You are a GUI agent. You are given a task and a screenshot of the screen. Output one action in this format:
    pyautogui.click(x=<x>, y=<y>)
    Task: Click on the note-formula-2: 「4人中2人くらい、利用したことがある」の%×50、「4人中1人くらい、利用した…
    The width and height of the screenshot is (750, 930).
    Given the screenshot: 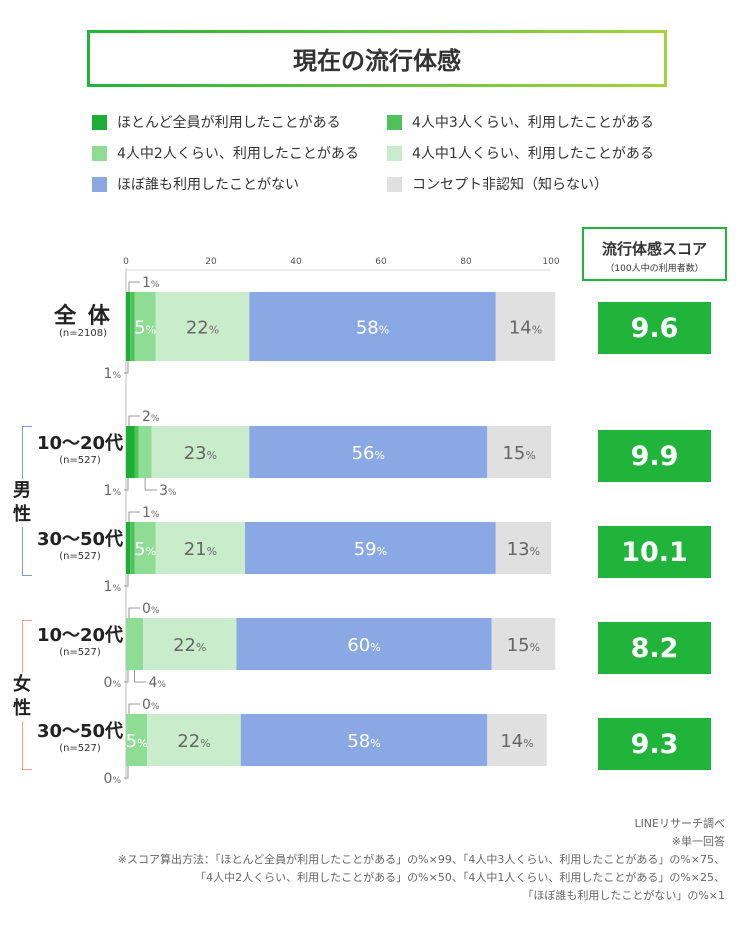 What is the action you would take?
    pyautogui.click(x=460, y=877)
    